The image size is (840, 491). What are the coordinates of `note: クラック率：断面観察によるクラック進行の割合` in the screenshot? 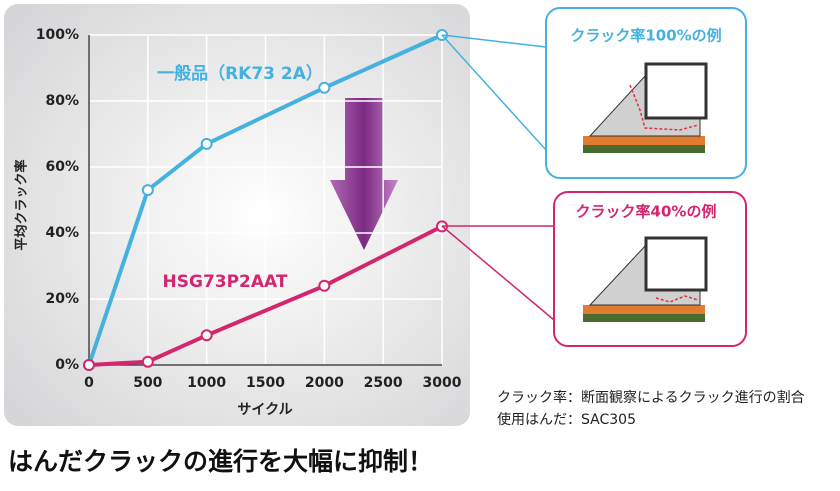 It's located at (651, 397).